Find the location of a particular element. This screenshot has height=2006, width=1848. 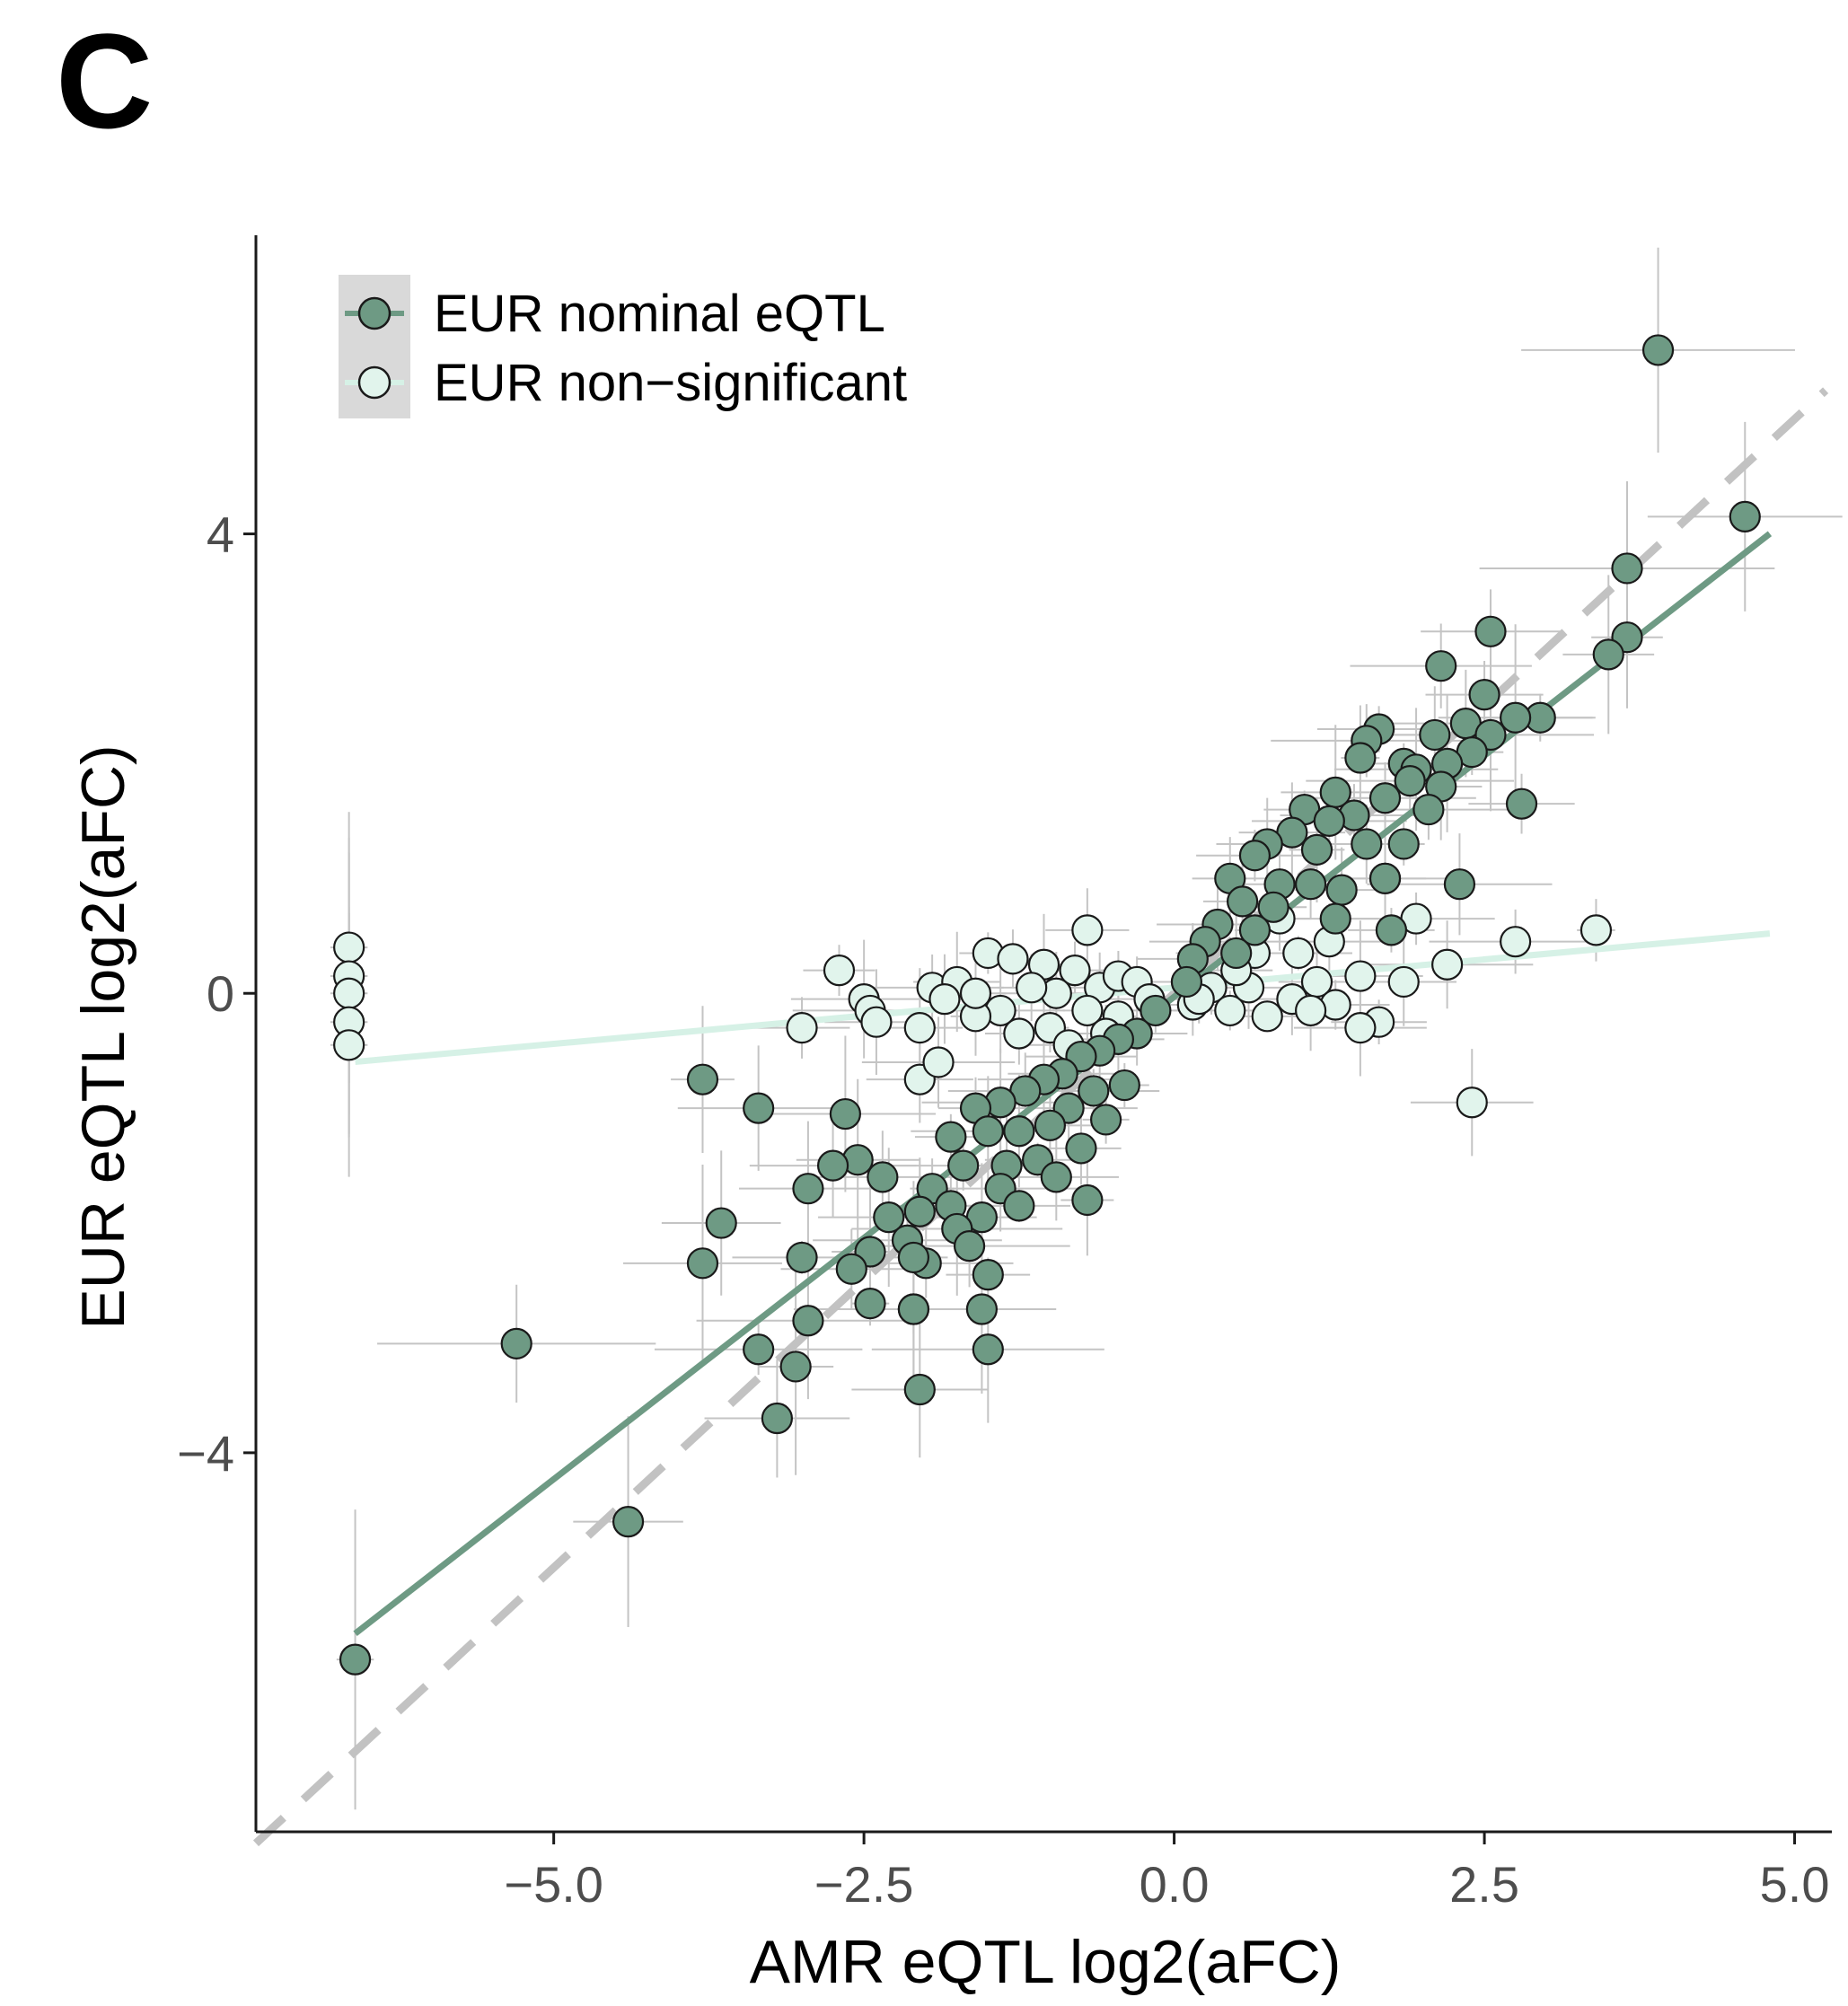

y-tick-label: 4 is located at coordinates (220, 535).